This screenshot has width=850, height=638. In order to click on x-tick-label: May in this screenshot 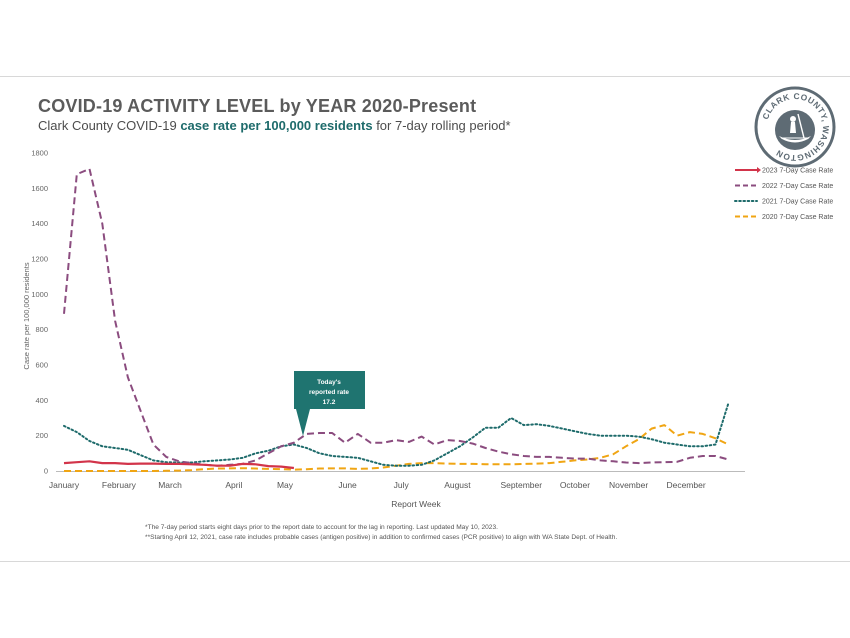, I will do `click(285, 485)`.